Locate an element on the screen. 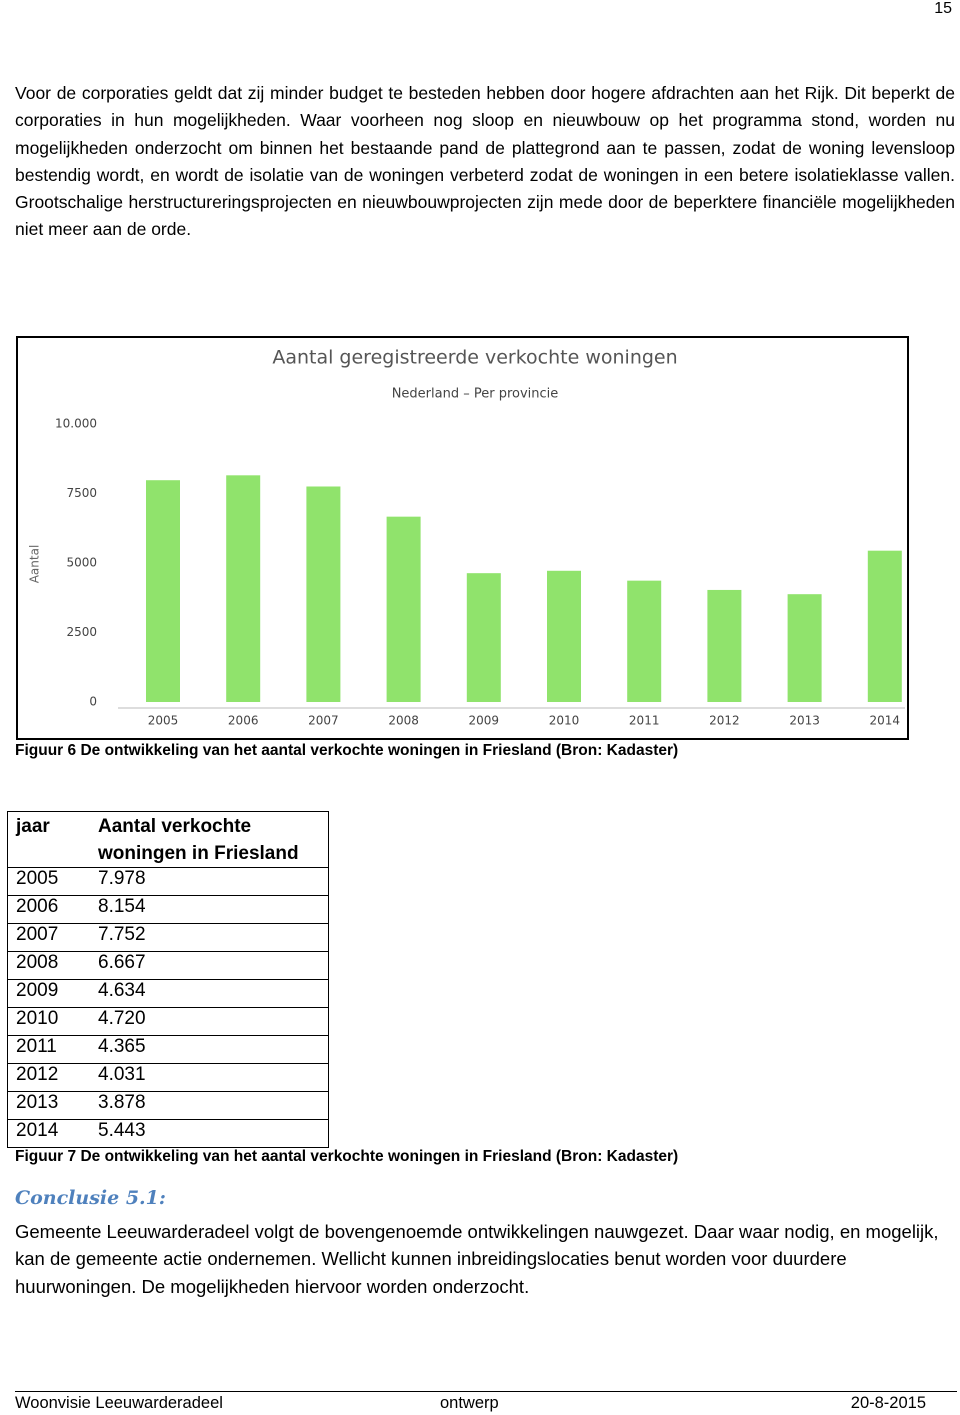 This screenshot has width=960, height=1415. table-row: 2007 7.752 is located at coordinates (168, 937).